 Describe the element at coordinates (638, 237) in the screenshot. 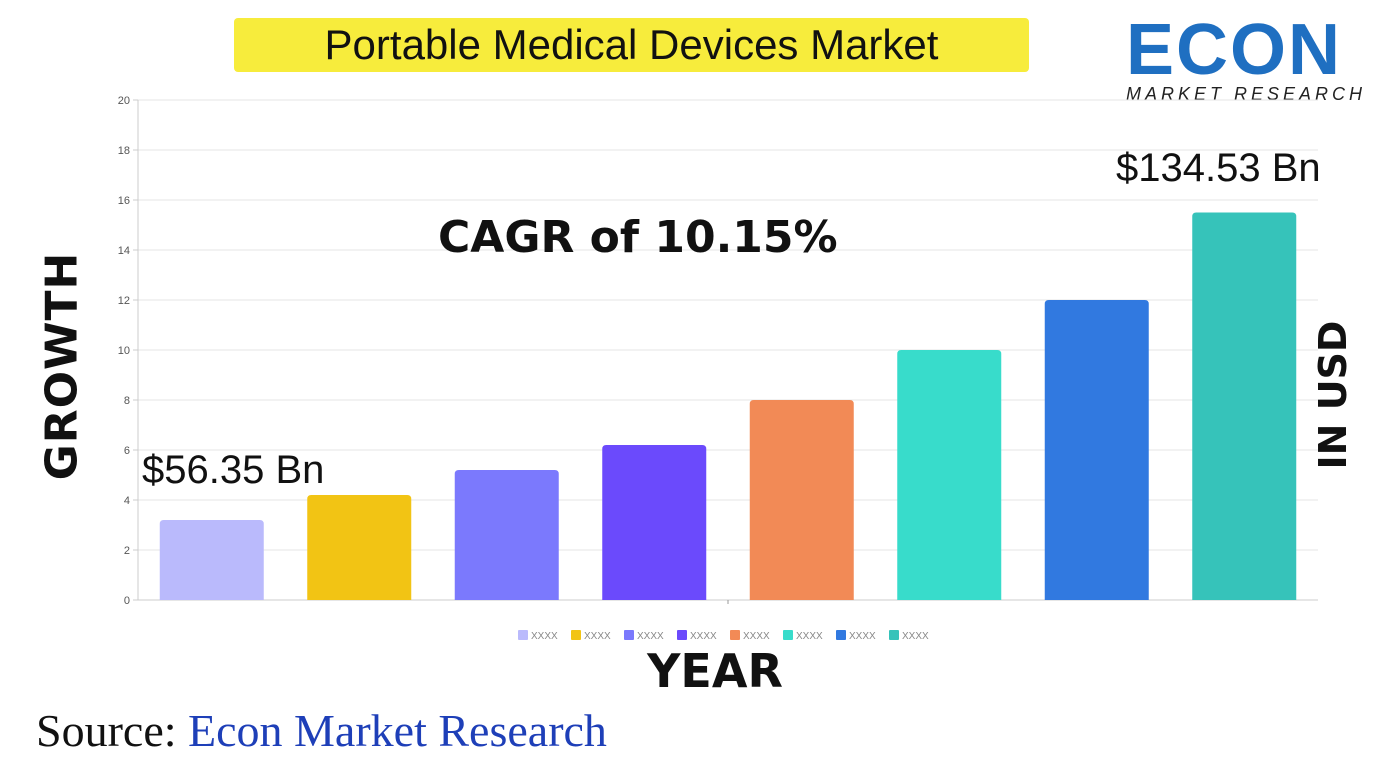

I see `cagr-annotation: CAGR of 10.15%` at that location.